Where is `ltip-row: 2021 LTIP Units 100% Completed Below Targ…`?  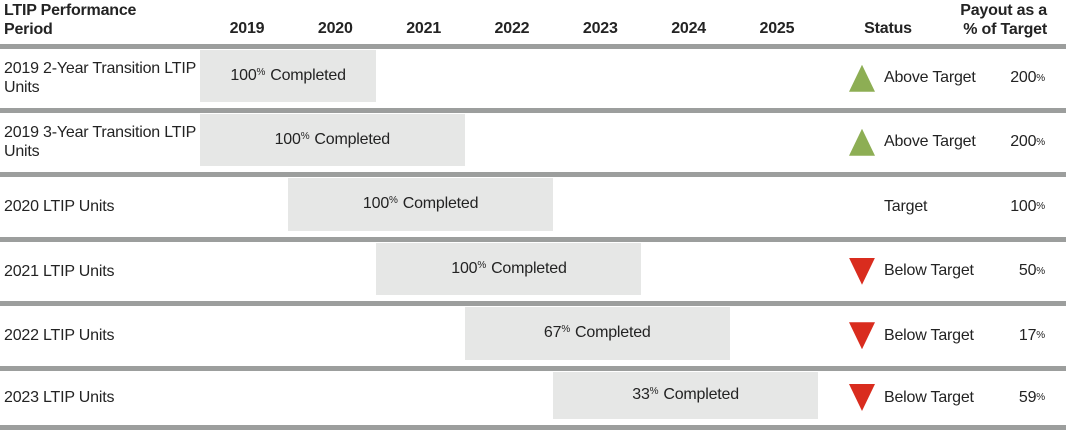
ltip-row: 2021 LTIP Units 100% Completed Below Targ… is located at coordinates (533, 272).